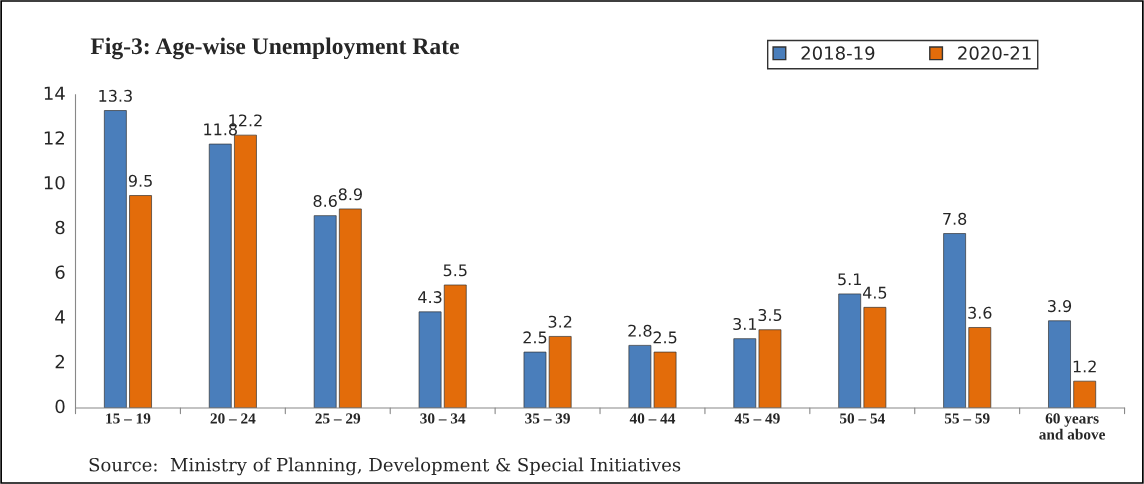 The image size is (1144, 484). Describe the element at coordinates (325, 200) in the screenshot. I see `data-label: 8.6` at that location.